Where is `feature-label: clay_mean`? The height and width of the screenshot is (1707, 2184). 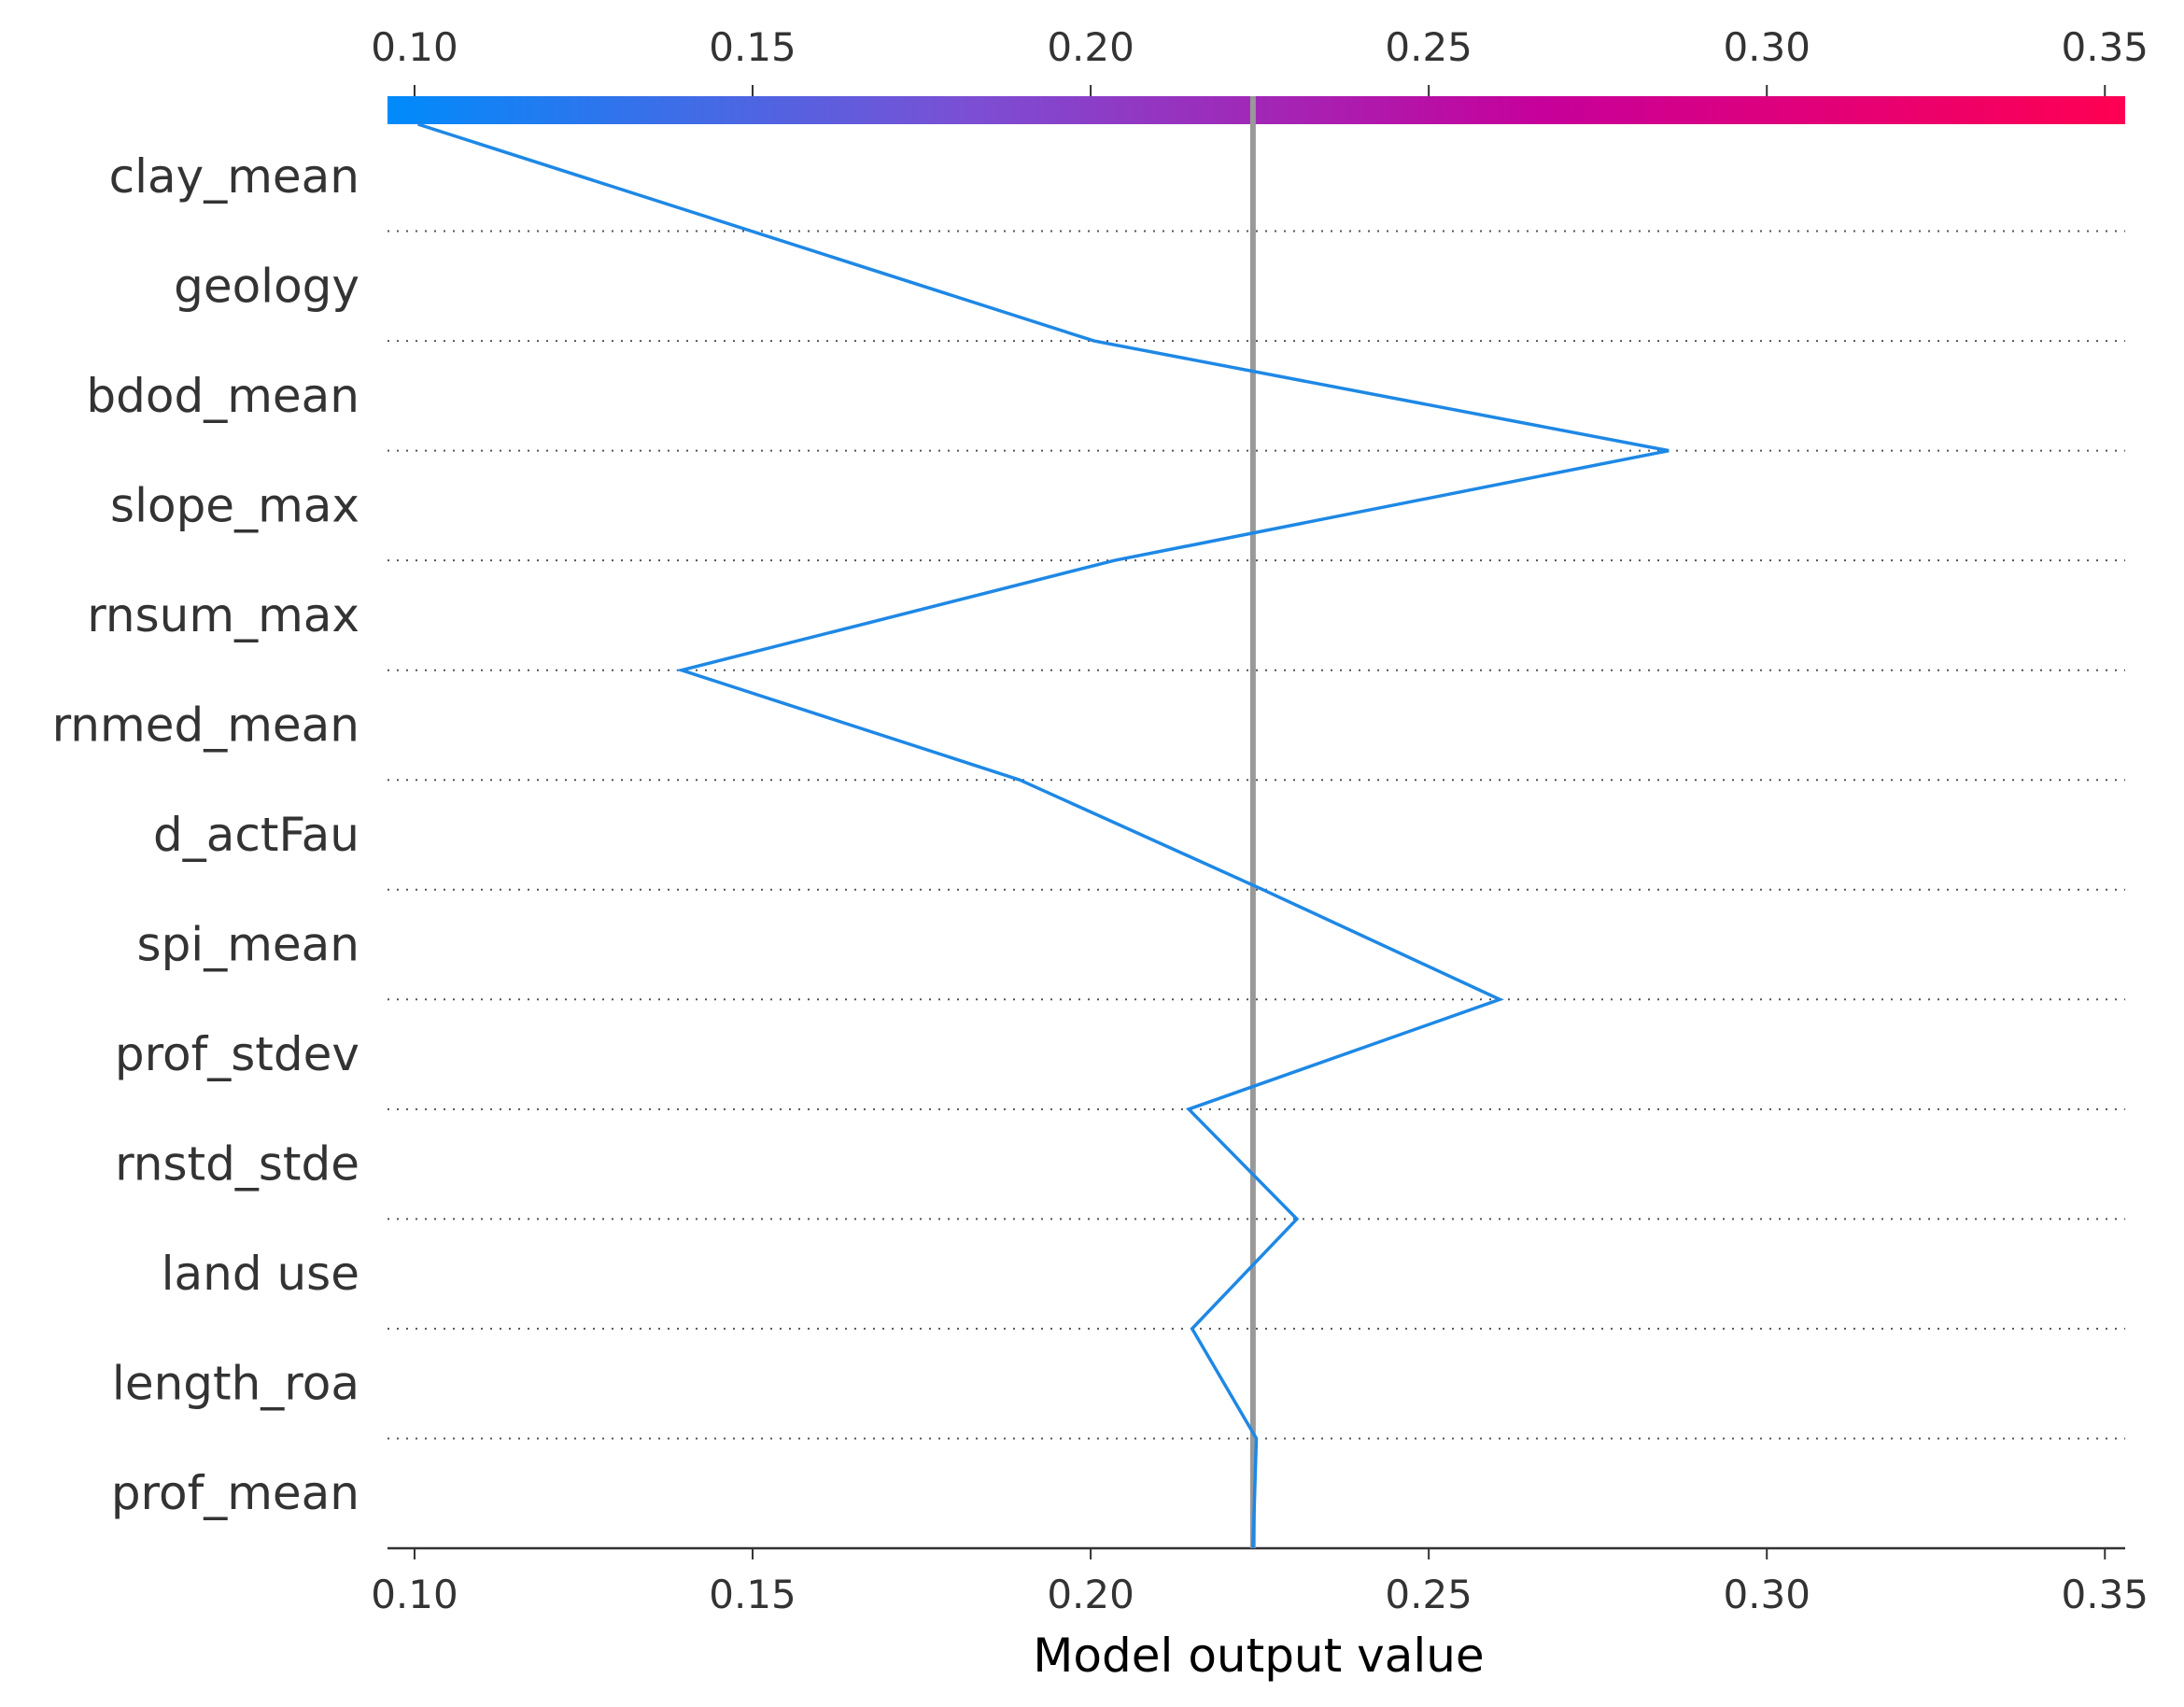
feature-label: clay_mean is located at coordinates (234, 176).